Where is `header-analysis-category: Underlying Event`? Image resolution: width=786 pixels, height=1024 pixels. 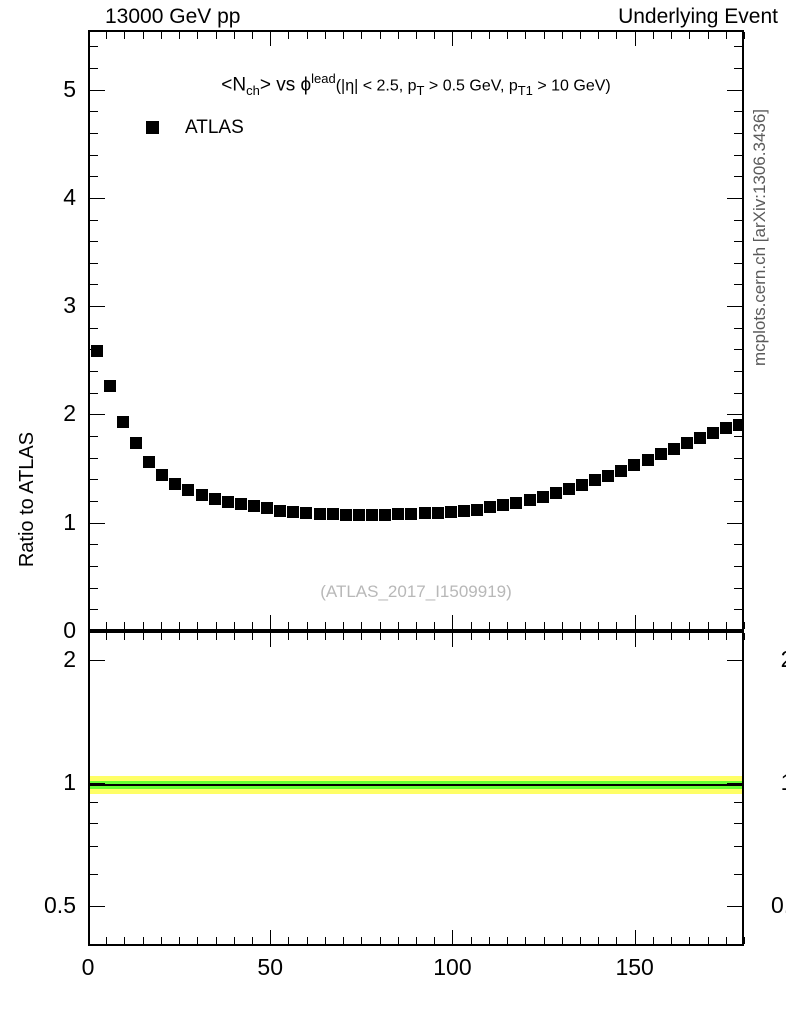 header-analysis-category: Underlying Event is located at coordinates (698, 16).